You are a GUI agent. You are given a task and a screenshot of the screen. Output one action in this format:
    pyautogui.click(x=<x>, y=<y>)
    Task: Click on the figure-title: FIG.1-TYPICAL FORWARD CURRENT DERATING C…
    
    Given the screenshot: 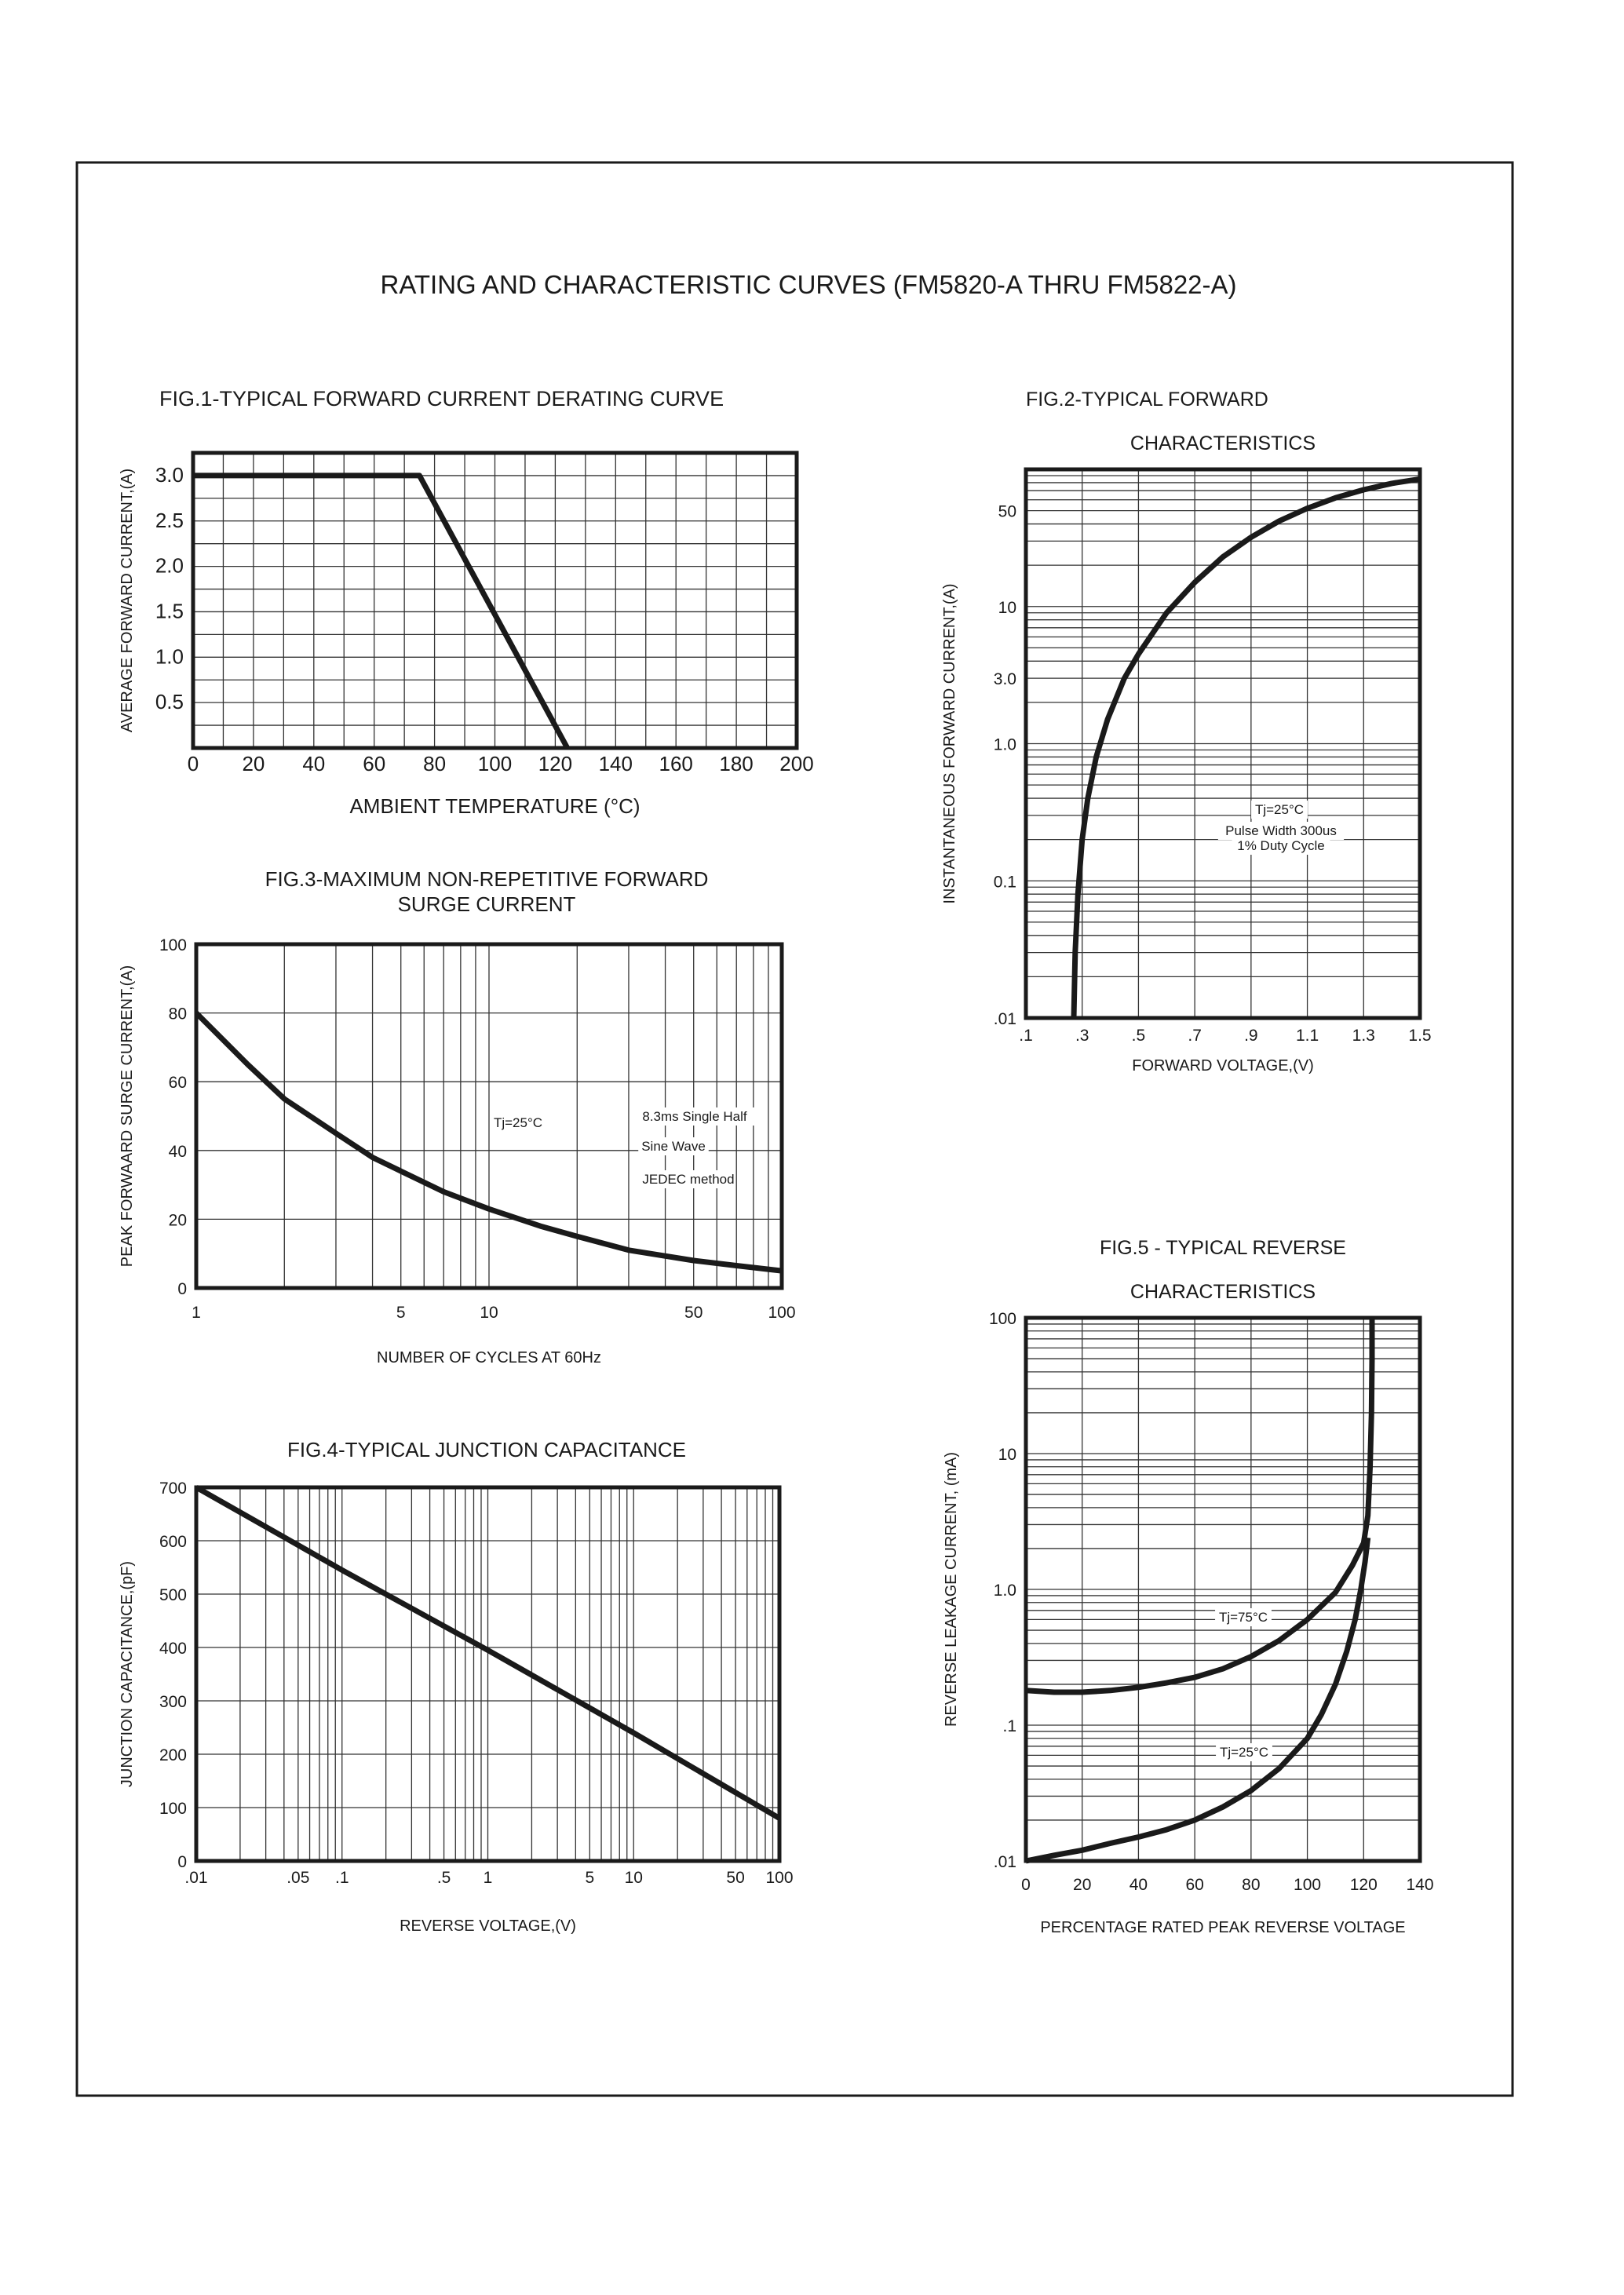 What is the action you would take?
    pyautogui.click(x=442, y=398)
    